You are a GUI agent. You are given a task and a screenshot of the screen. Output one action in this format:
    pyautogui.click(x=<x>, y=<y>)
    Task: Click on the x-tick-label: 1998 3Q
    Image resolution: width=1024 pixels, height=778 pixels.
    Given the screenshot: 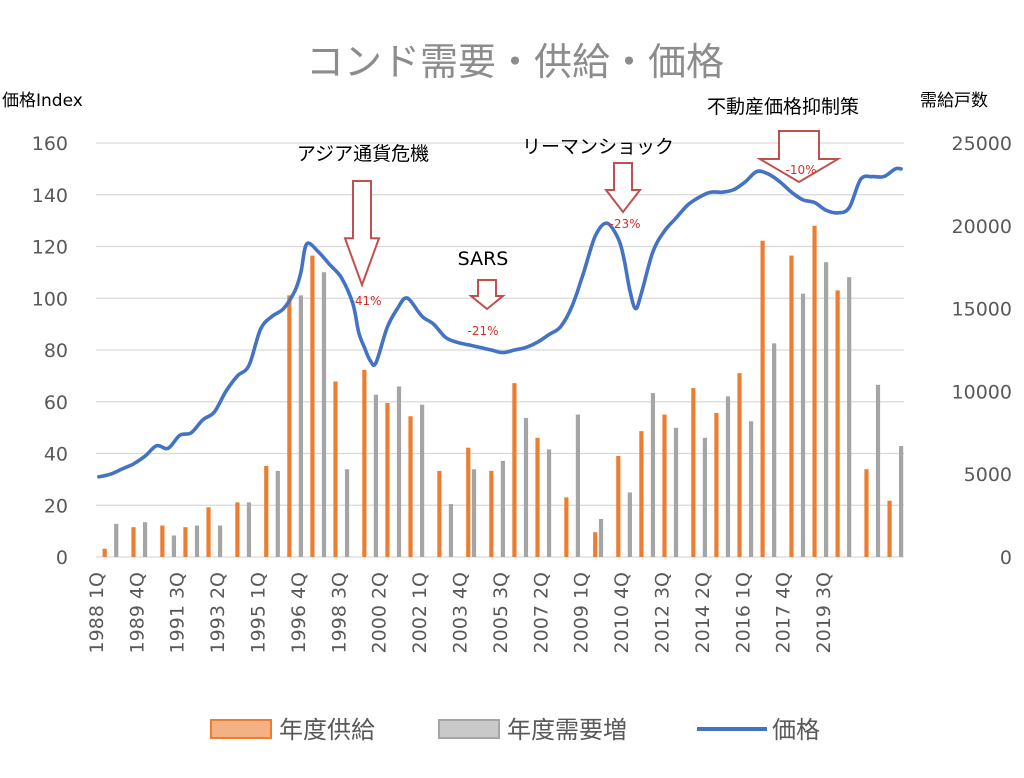 What is the action you would take?
    pyautogui.click(x=339, y=612)
    